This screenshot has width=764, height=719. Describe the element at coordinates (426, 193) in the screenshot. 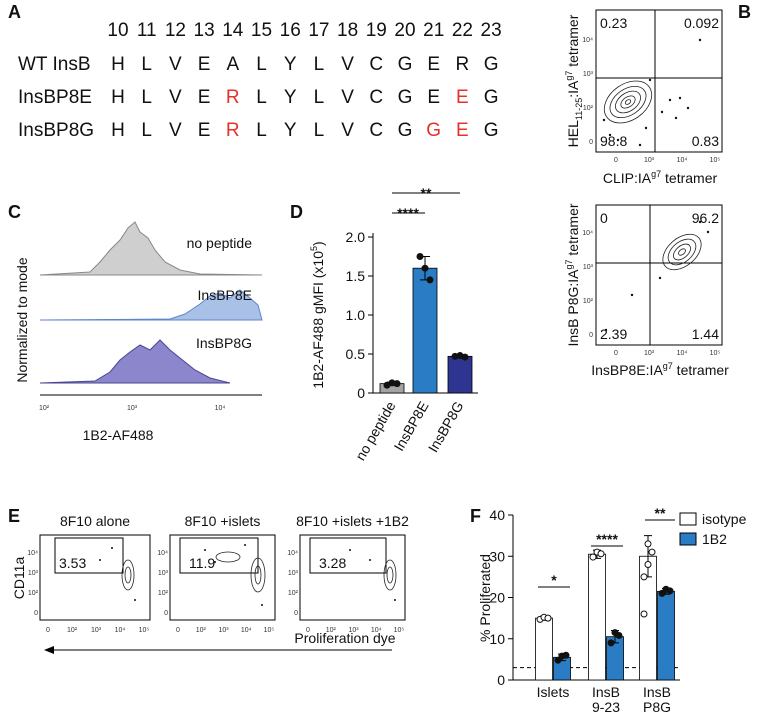

I see `significance: **` at that location.